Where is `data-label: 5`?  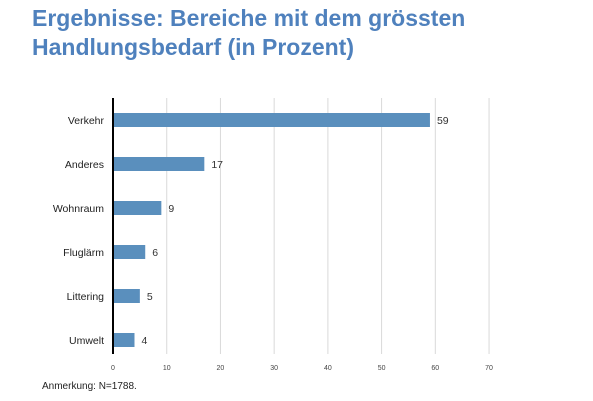
data-label: 5 is located at coordinates (150, 297).